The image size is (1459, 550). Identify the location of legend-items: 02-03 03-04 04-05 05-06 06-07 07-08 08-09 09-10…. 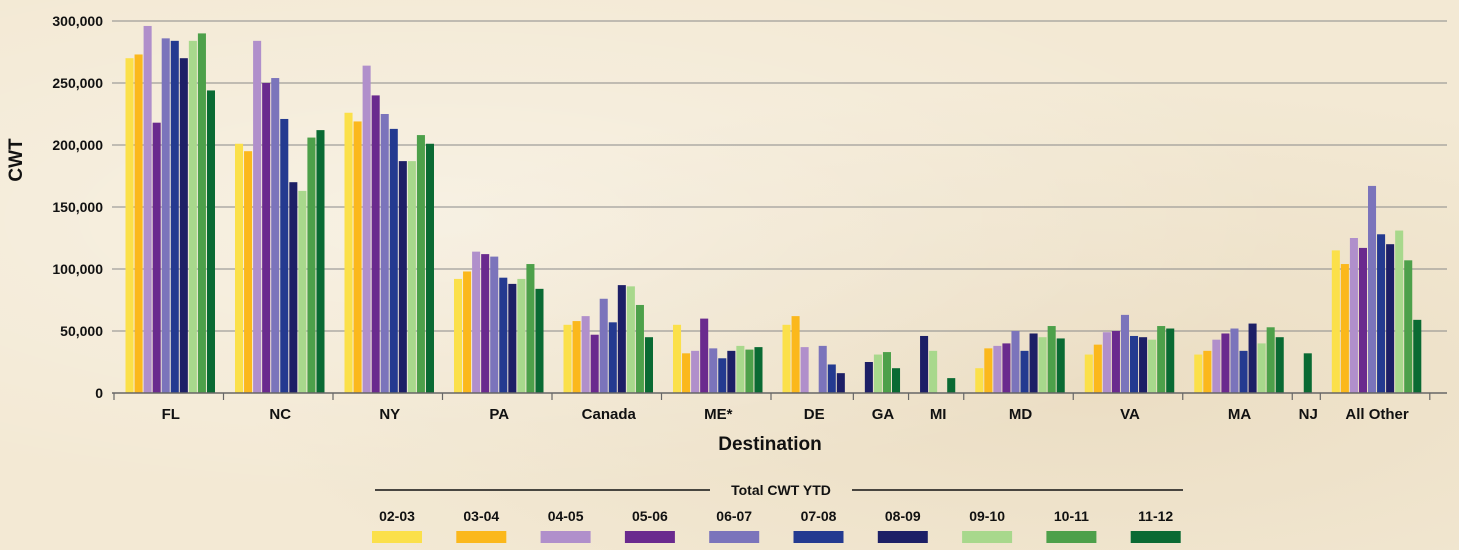
(776, 525).